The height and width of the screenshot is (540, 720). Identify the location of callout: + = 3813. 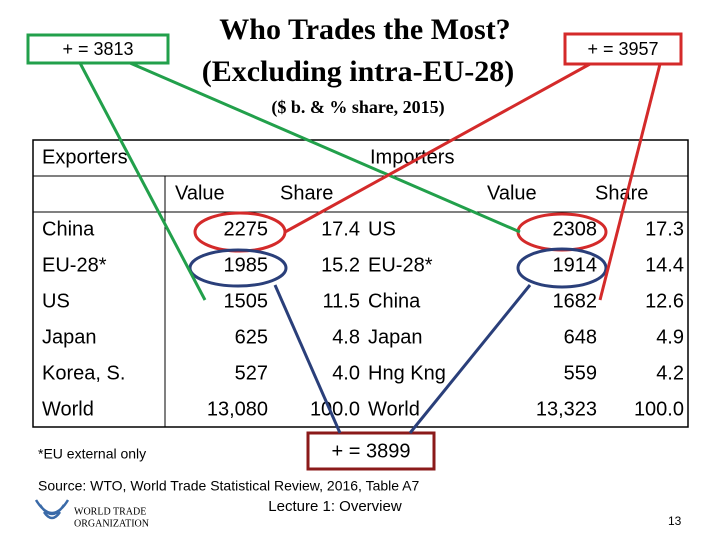
(97, 49).